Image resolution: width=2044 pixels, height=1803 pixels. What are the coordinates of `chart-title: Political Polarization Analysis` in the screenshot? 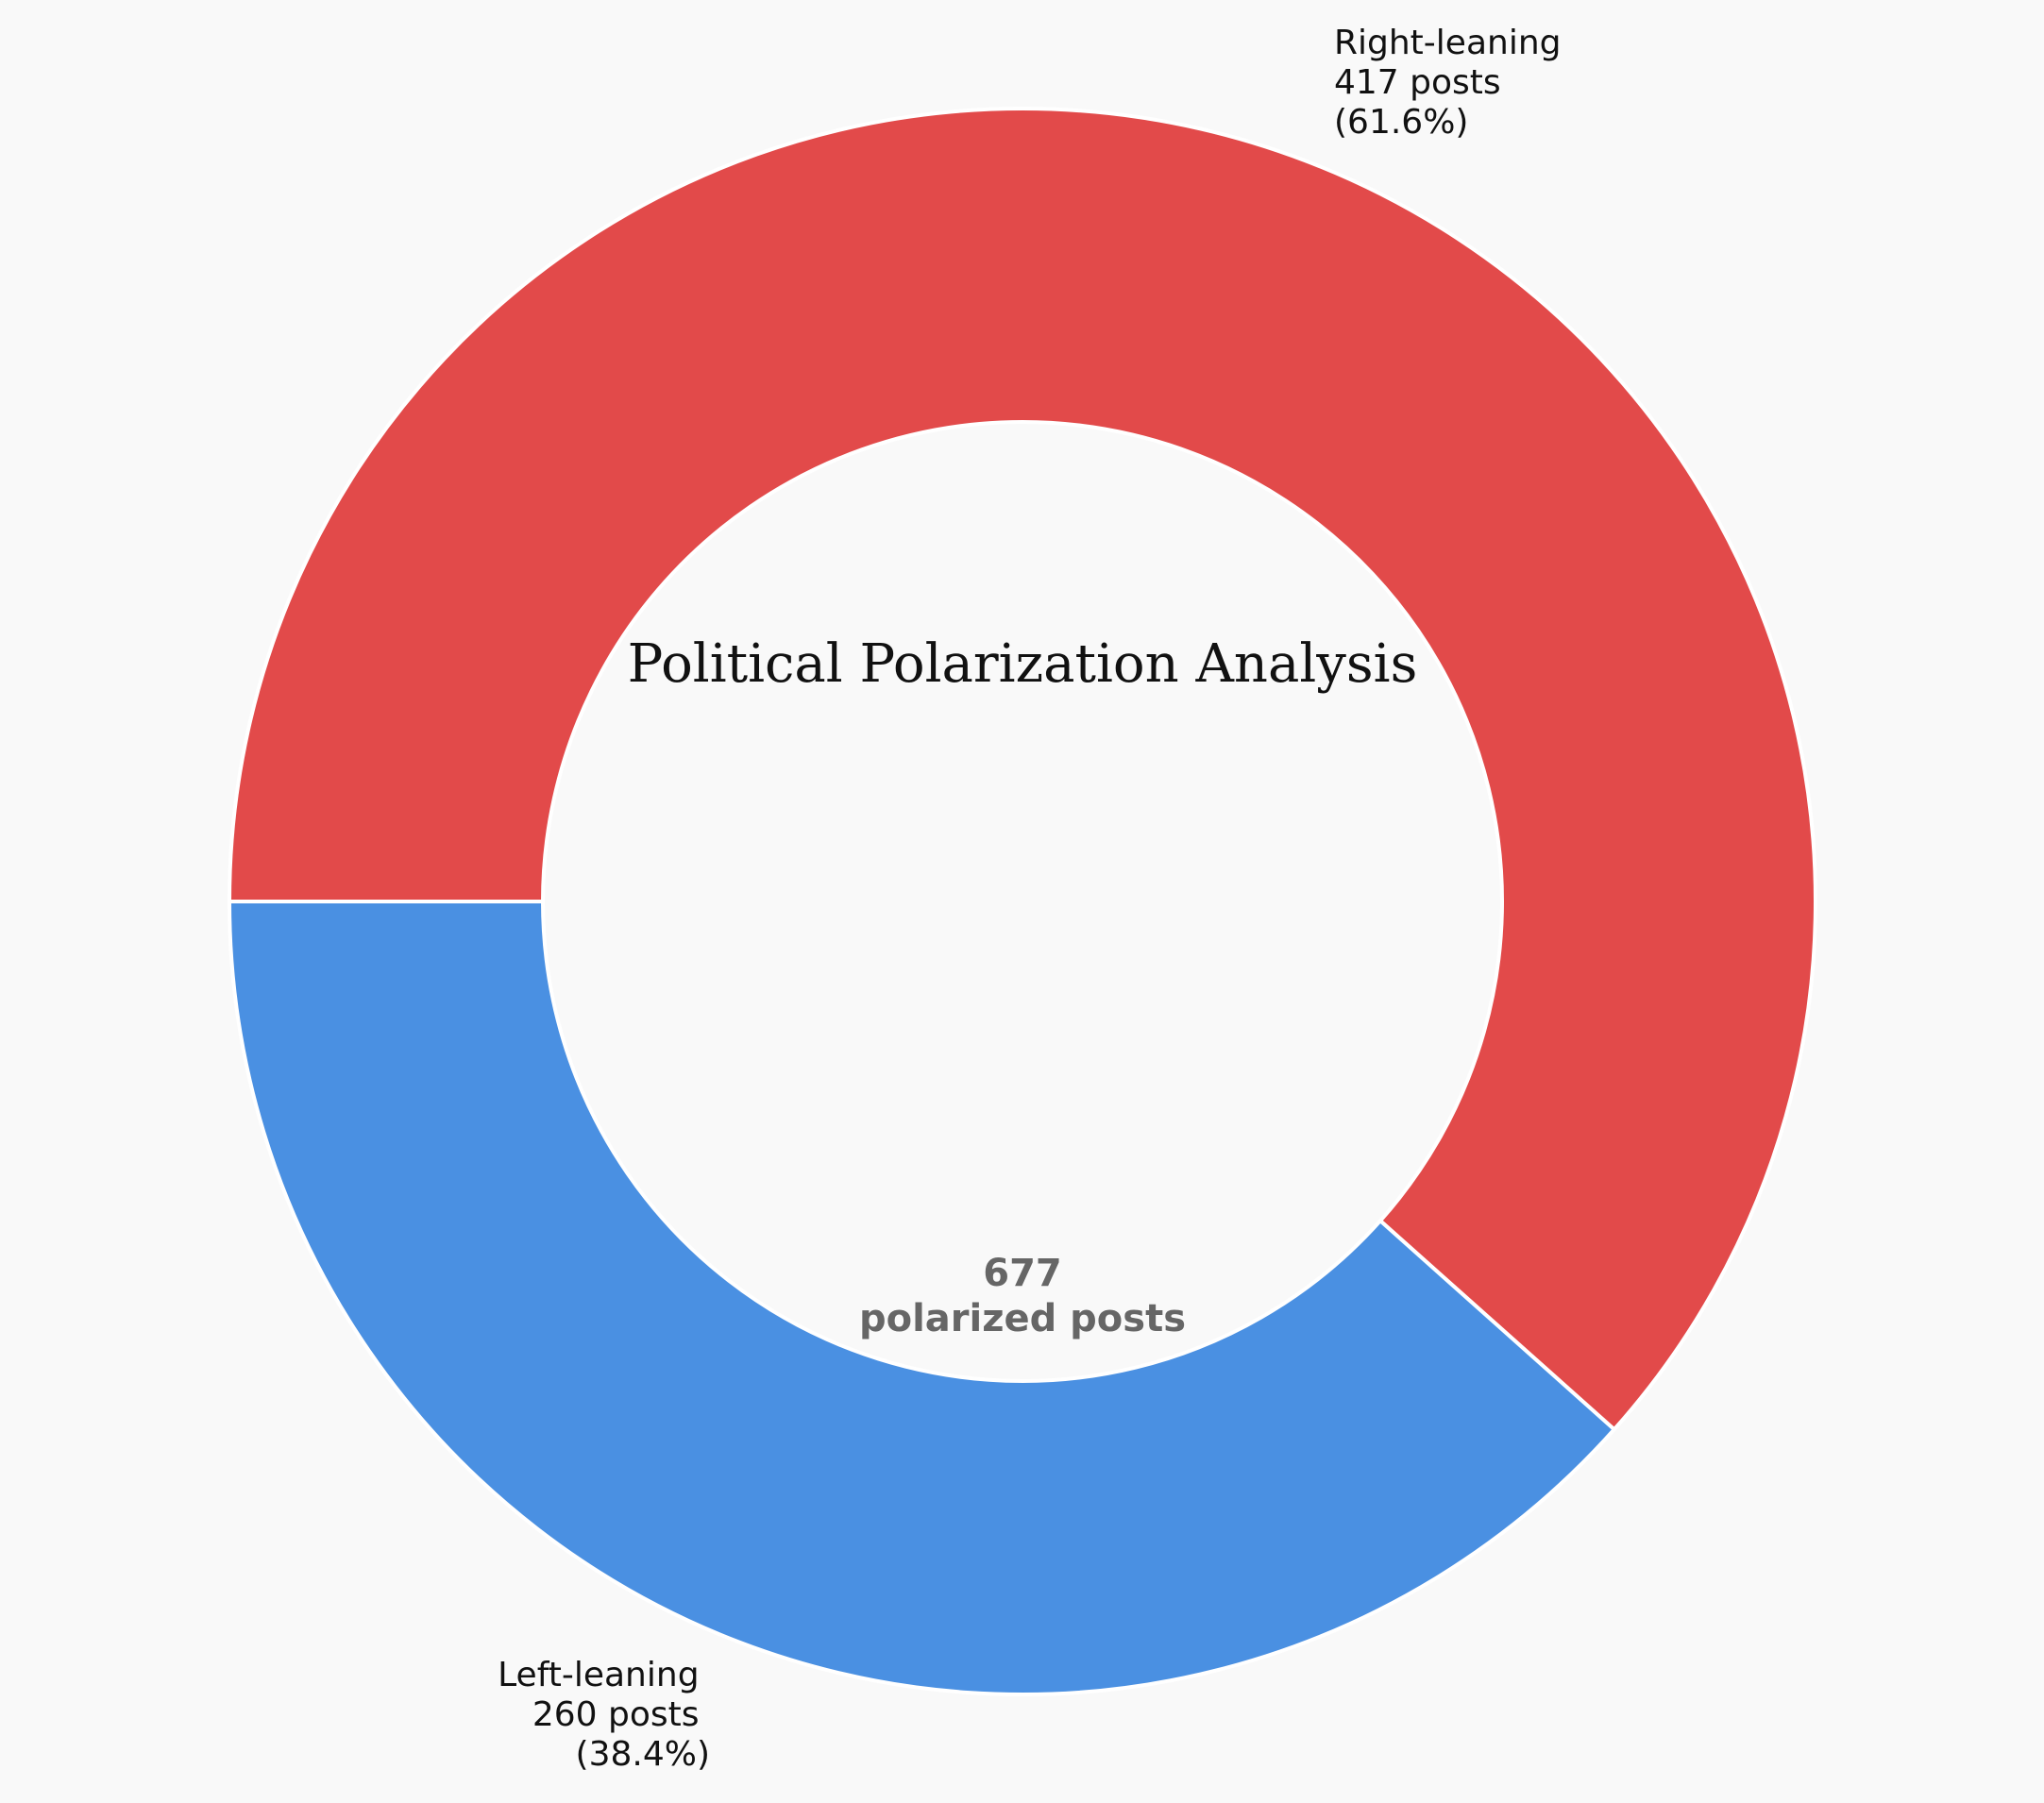 It's located at (1023, 664).